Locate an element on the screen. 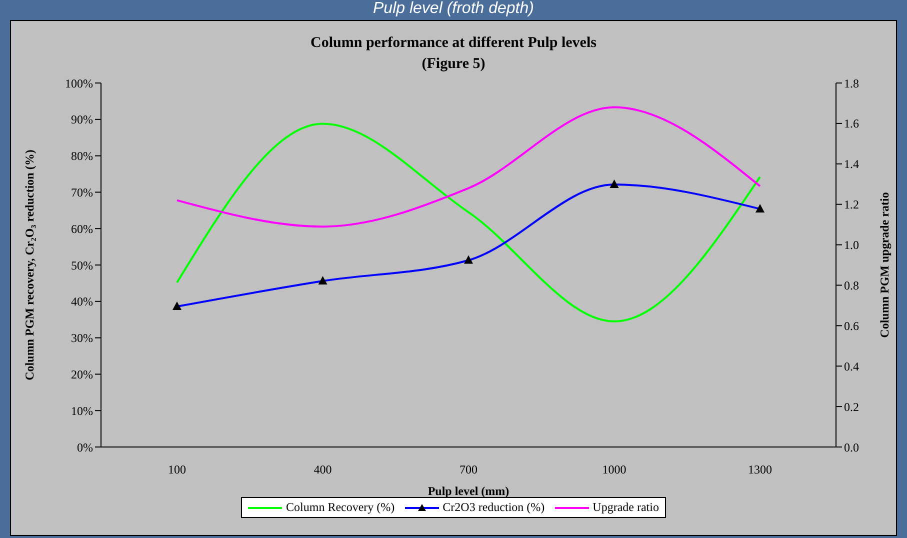 This screenshot has height=538, width=907. x-tick-label: 400 is located at coordinates (323, 469).